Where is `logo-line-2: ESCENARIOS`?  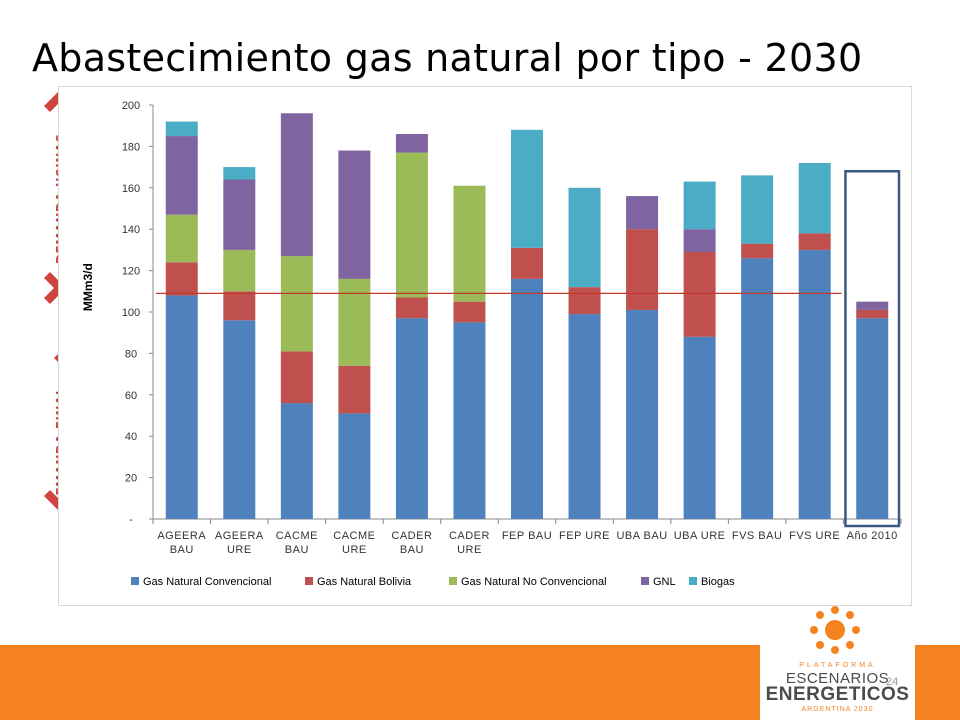
logo-line-2: ESCENARIOS is located at coordinates (837, 678).